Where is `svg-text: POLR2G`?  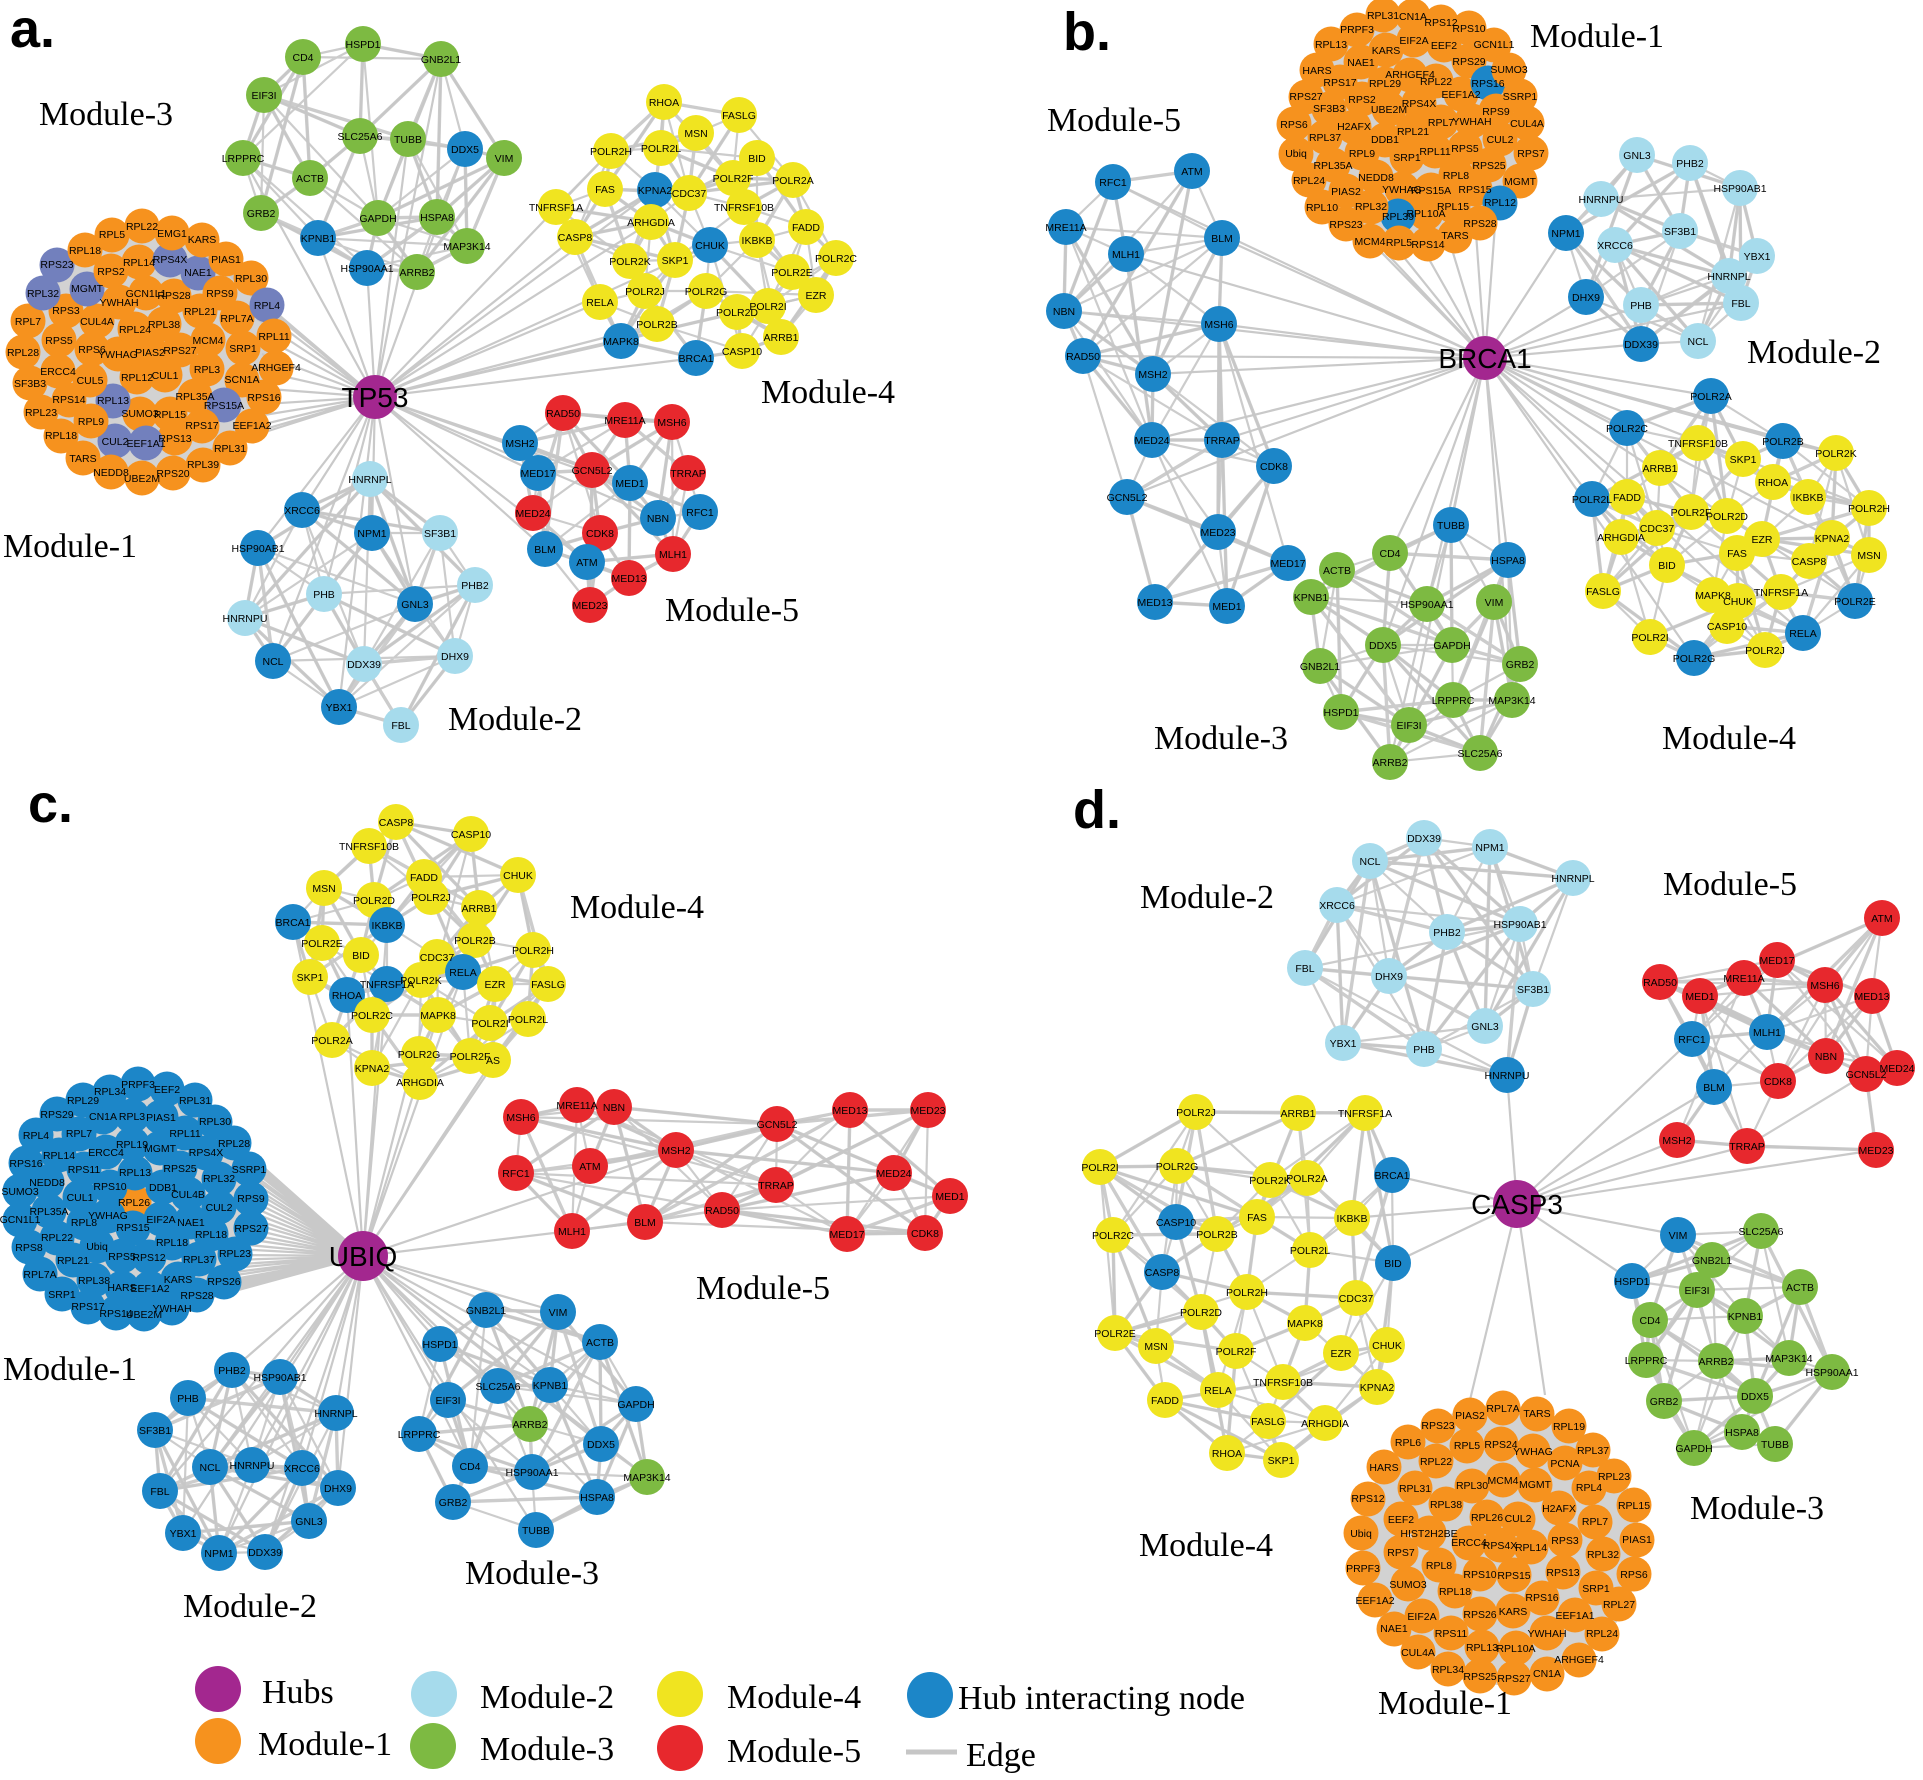 svg-text: POLR2G is located at coordinates (1177, 1167).